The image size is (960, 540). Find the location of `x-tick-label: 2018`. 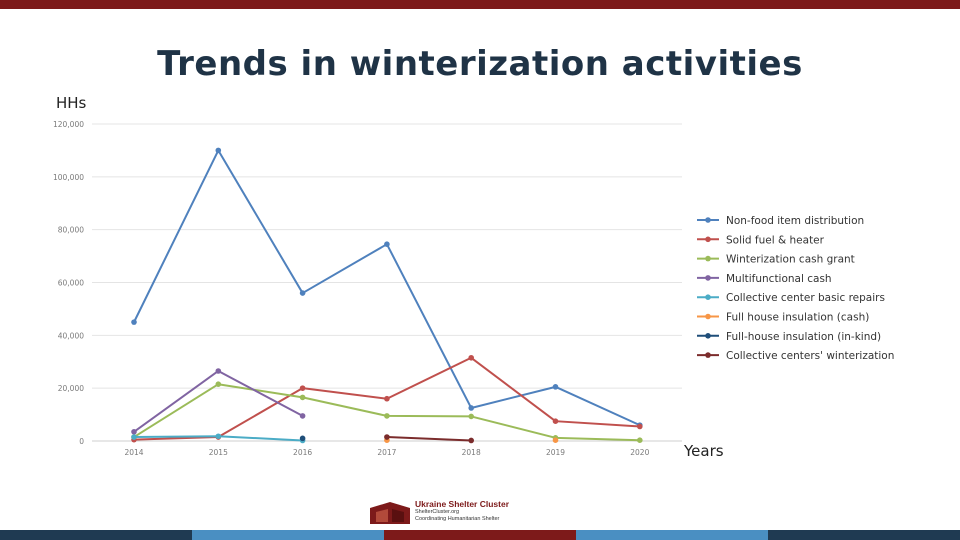

x-tick-label: 2018 is located at coordinates (471, 452).